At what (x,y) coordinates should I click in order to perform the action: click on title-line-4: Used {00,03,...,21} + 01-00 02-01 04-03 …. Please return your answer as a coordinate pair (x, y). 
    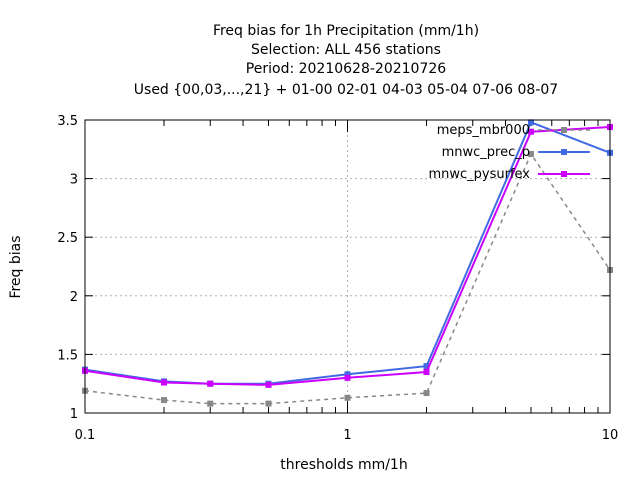
    Looking at the image, I should click on (346, 90).